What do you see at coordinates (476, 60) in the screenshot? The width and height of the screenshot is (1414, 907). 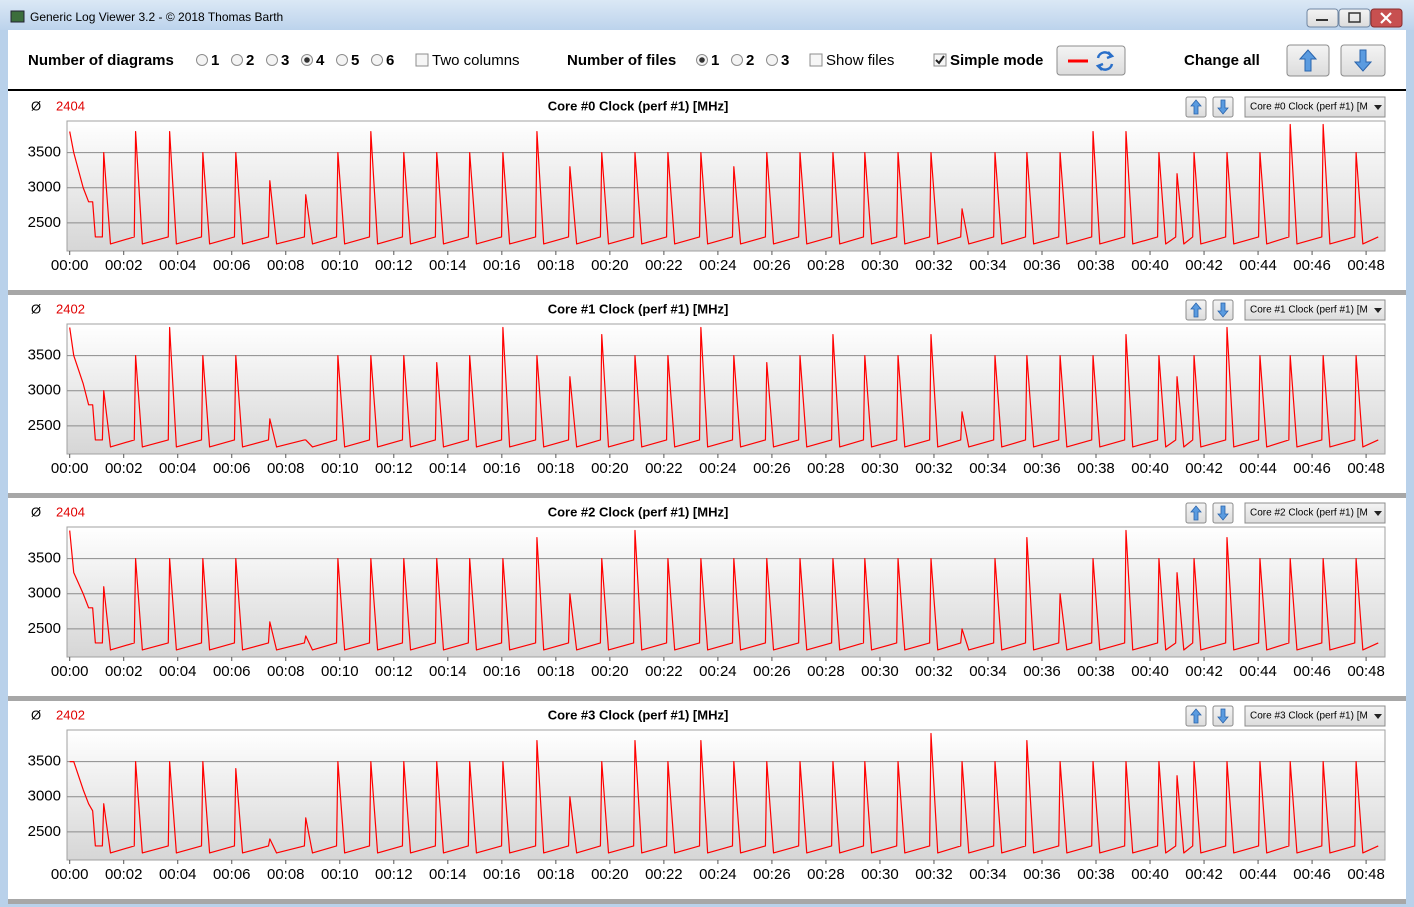 I see `two-columns-label: Two columns` at bounding box center [476, 60].